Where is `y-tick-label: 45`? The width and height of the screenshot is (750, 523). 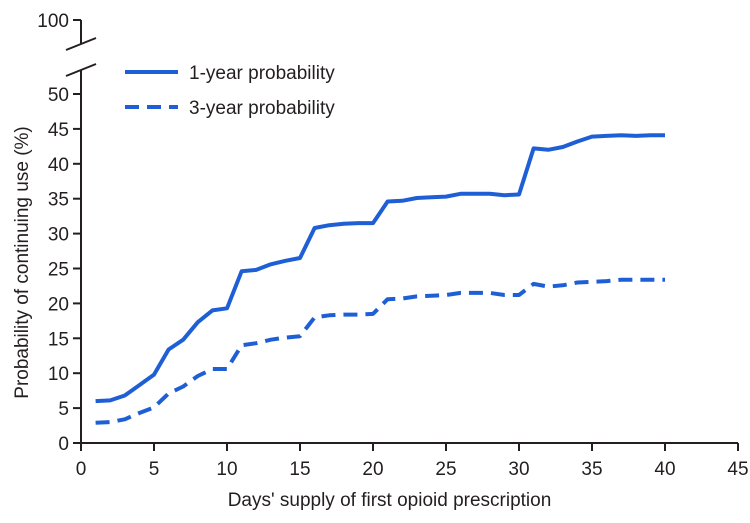
y-tick-label: 45 is located at coordinates (58, 130).